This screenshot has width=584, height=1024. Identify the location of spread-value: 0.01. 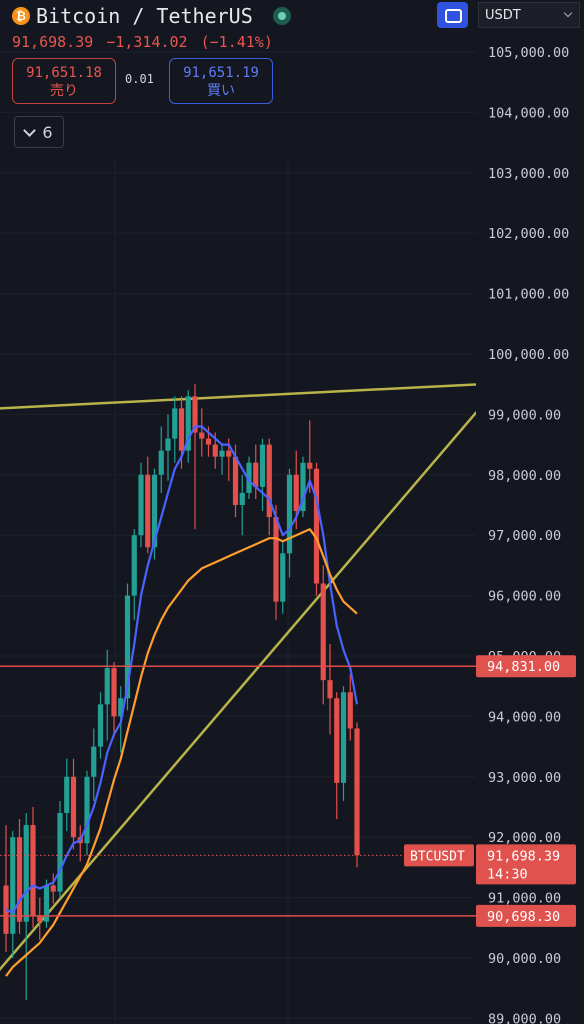
(139, 79).